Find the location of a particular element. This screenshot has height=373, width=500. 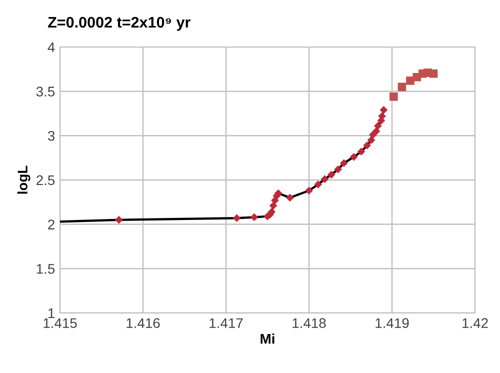

x-tick-label: 1.415 is located at coordinates (60, 323).